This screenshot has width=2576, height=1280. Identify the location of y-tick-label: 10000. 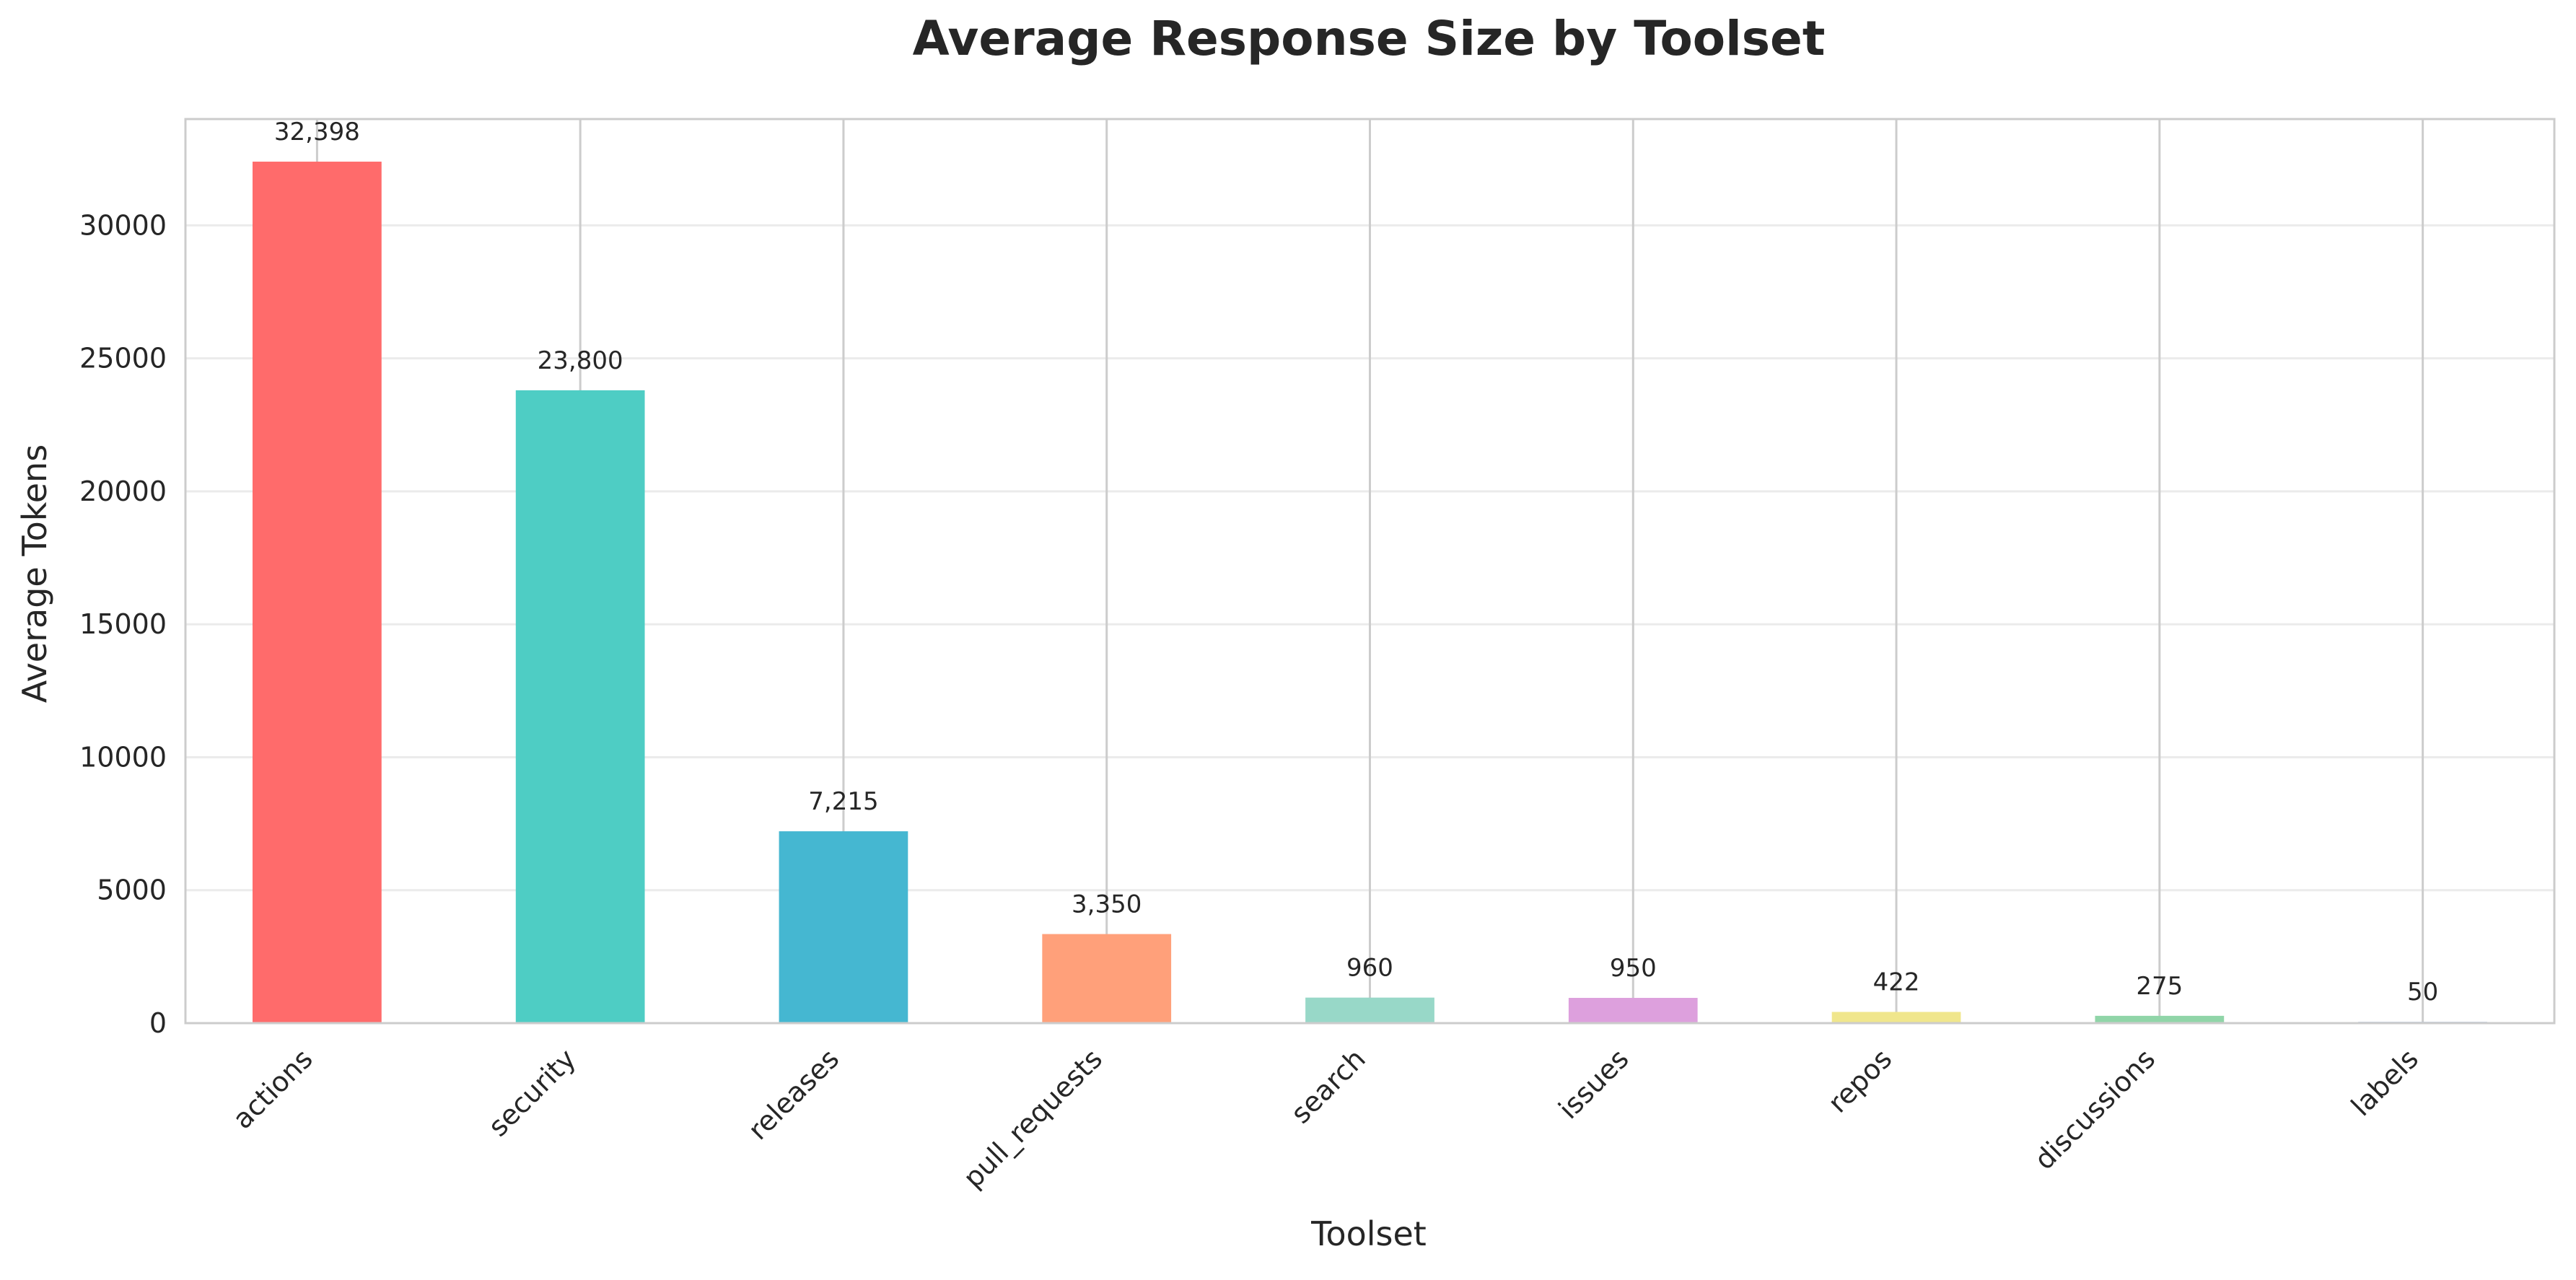
(123, 757).